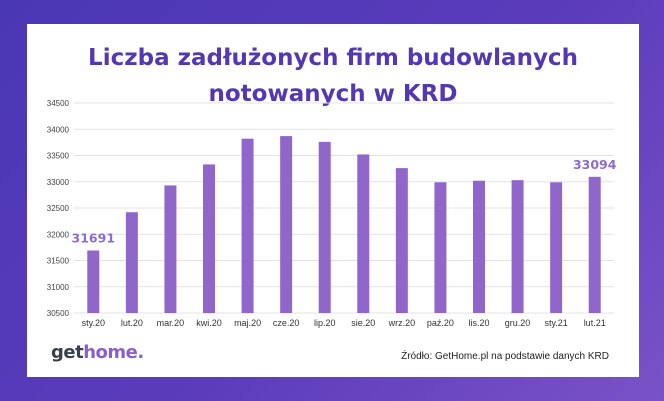 The width and height of the screenshot is (664, 401). I want to click on x-tick-label: lis.20, so click(478, 323).